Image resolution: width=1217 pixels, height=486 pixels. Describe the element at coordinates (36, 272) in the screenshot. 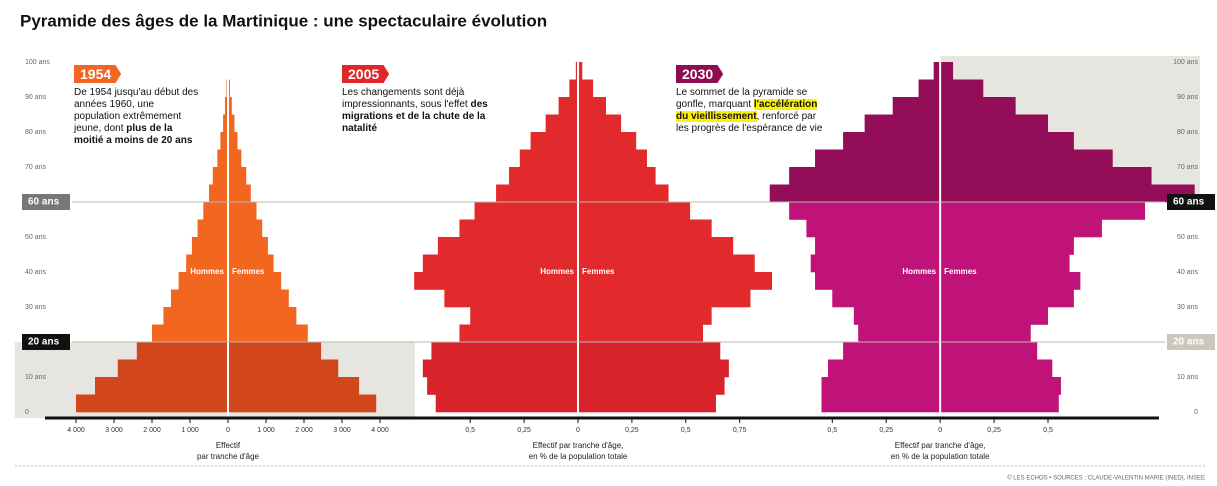

I see `y-tick-label: 40 ans` at that location.